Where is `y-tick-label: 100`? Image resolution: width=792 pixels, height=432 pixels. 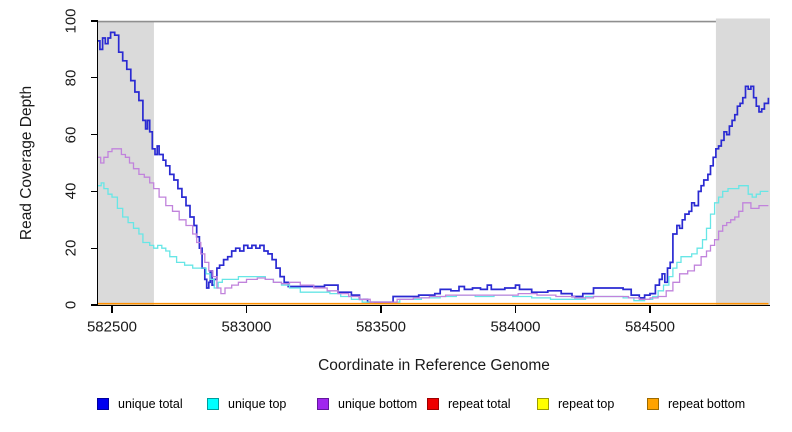 y-tick-label: 100 is located at coordinates (71, 21).